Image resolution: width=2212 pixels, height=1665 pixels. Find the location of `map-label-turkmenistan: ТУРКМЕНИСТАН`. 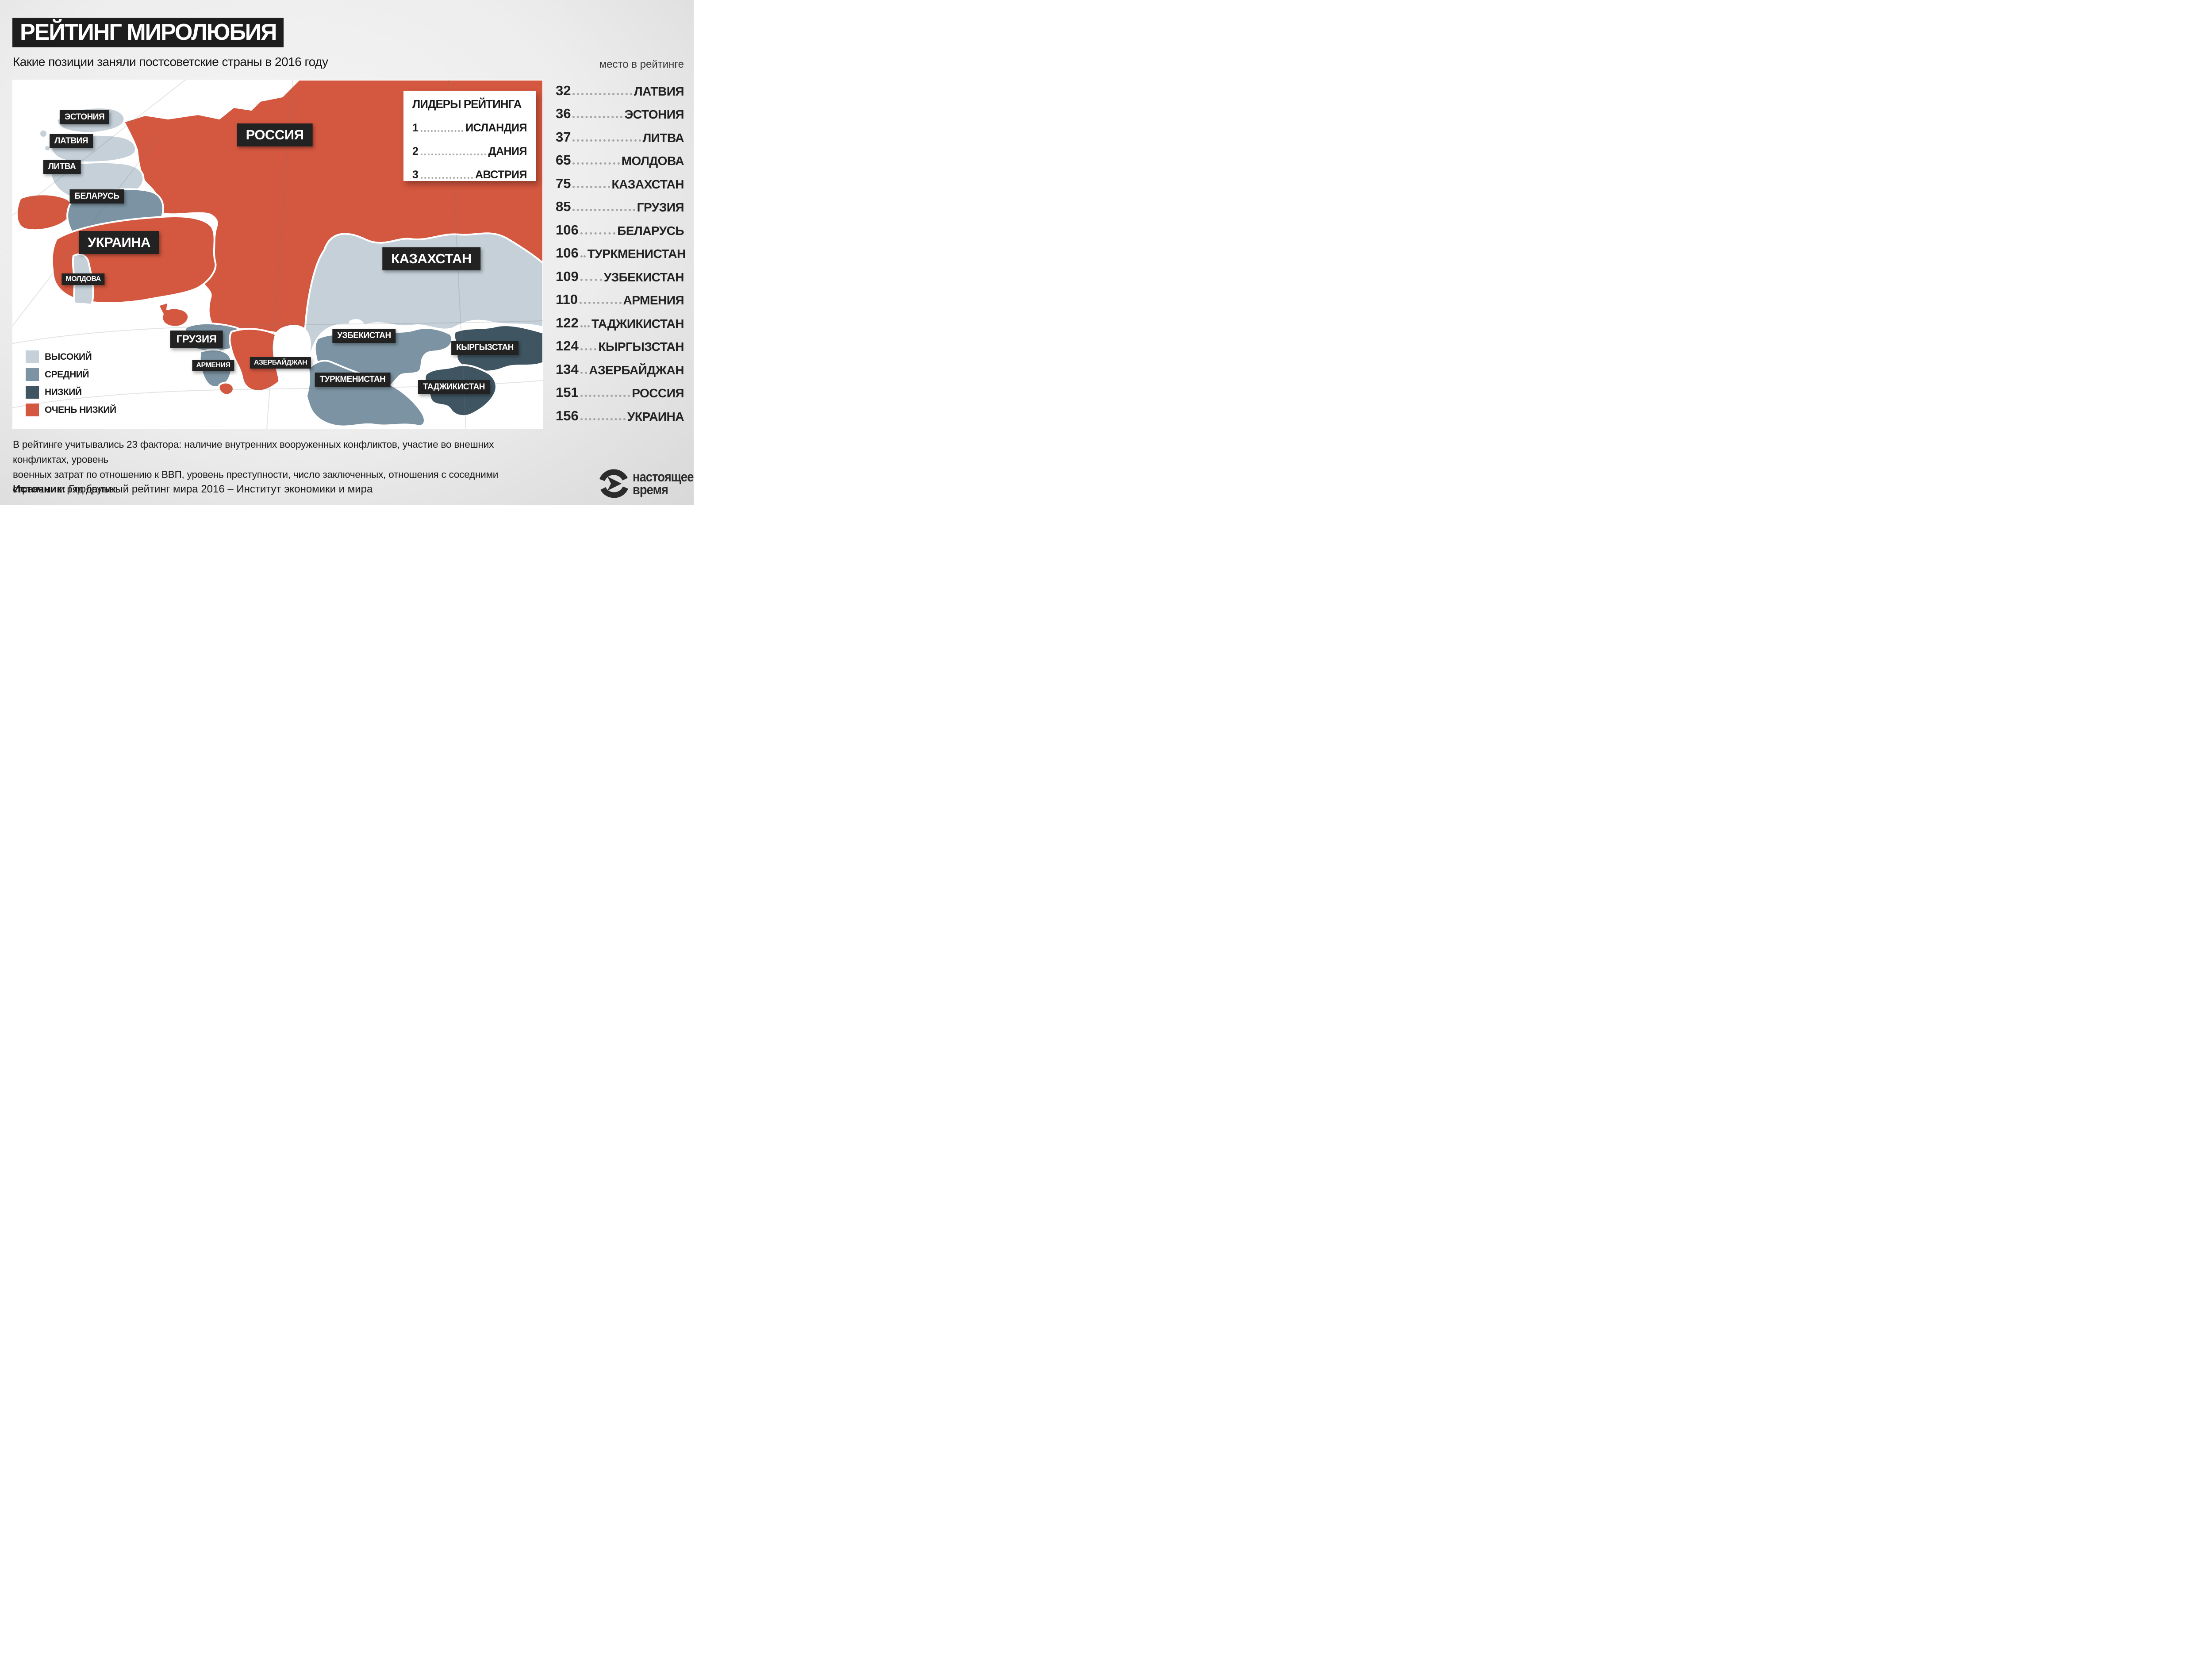

map-label-turkmenistan: ТУРКМЕНИСТАН is located at coordinates (353, 380).